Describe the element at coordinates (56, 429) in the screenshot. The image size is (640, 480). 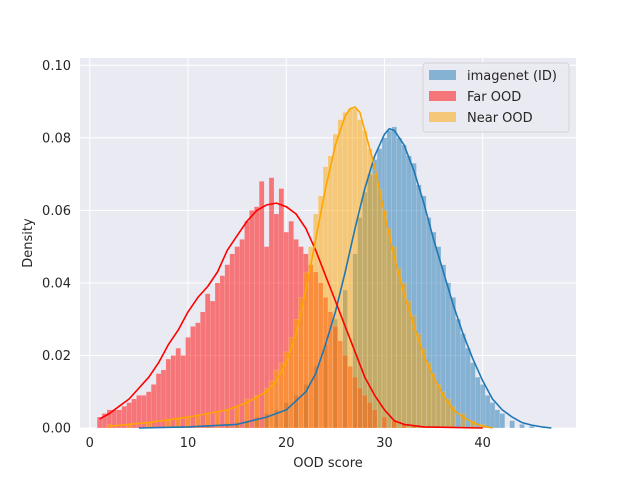
I see `y-tick-label: 0.00` at that location.